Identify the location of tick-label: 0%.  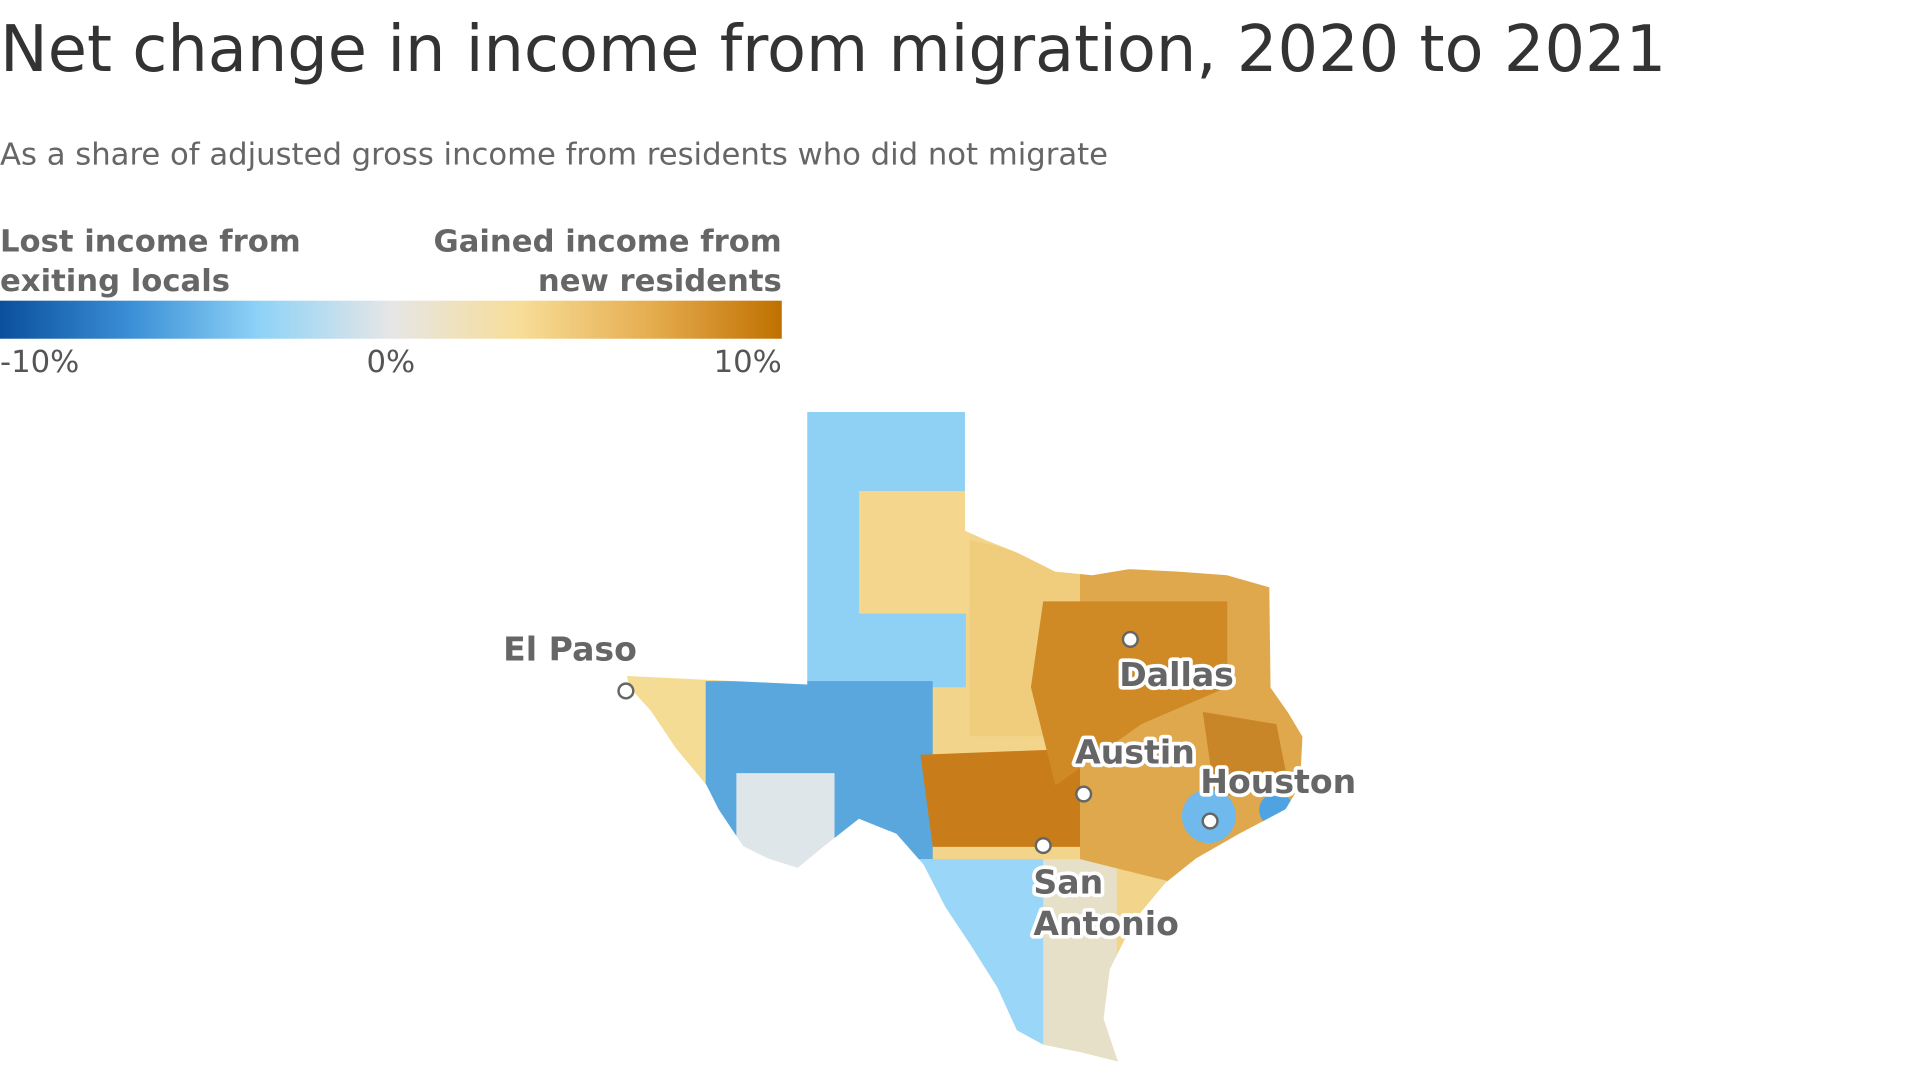
(391, 362).